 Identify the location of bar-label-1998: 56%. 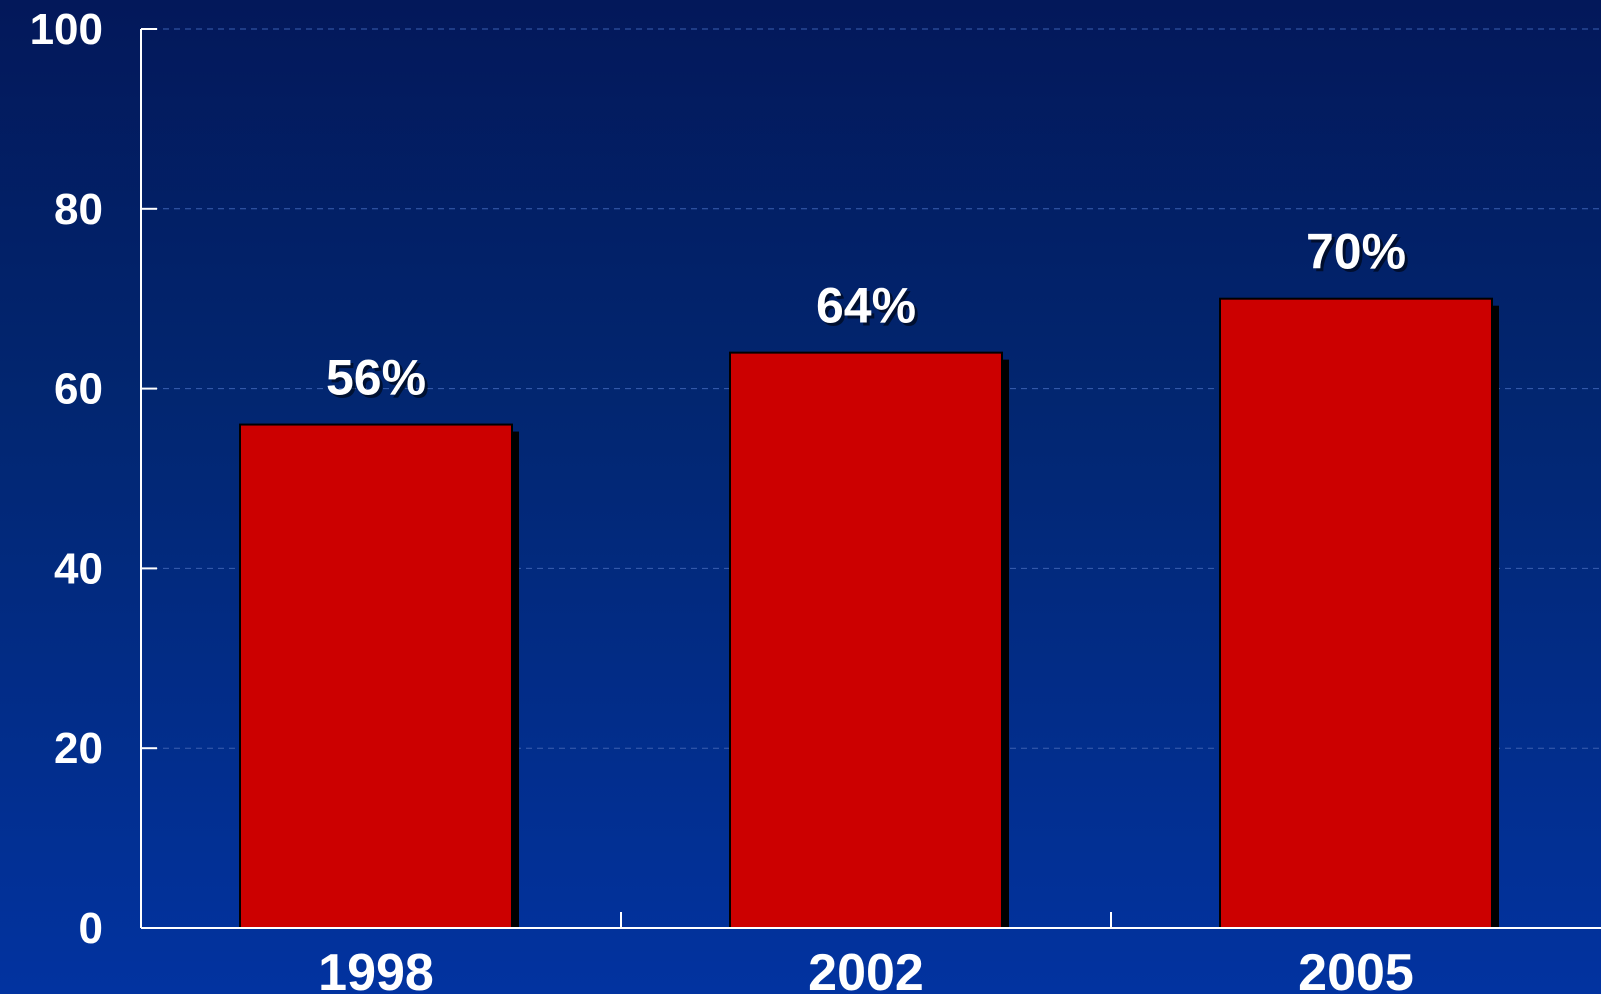
(376, 378).